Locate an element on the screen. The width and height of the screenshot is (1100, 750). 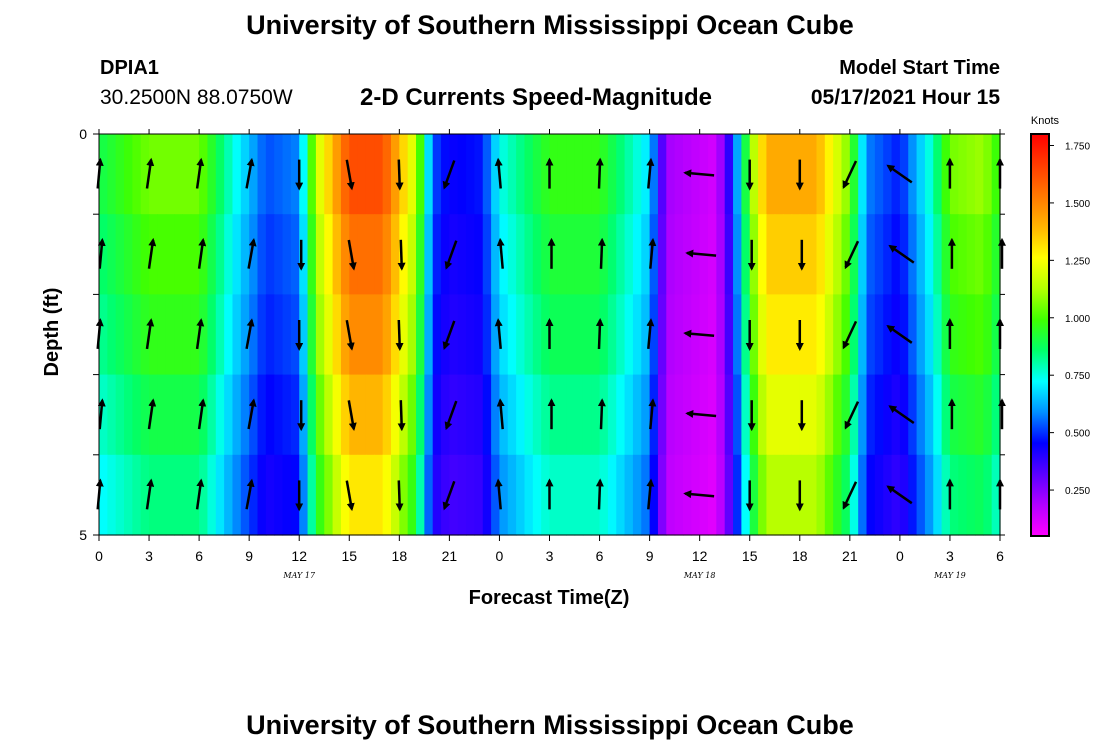
date-label: MAY 18 is located at coordinates (699, 575).